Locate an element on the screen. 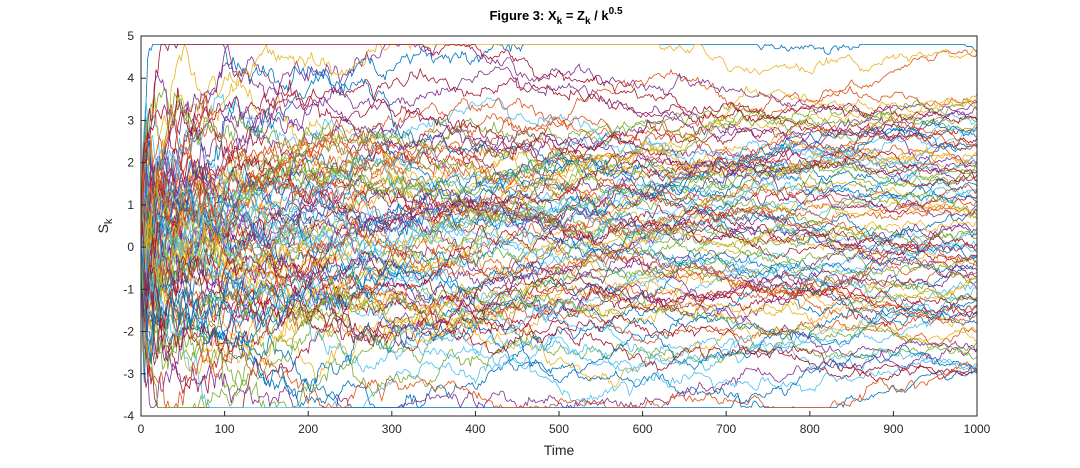 This screenshot has width=1080, height=468. x-tick-label: 100 is located at coordinates (225, 429).